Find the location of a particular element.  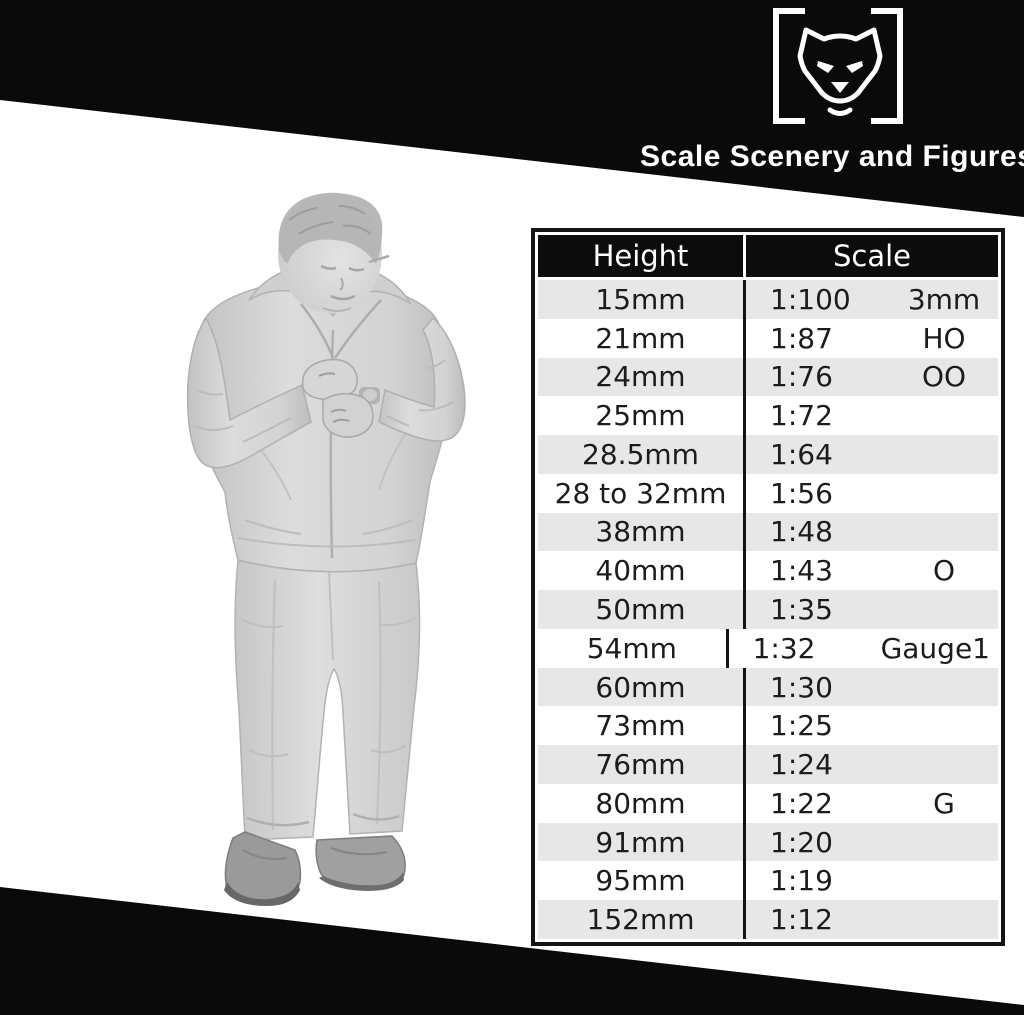

bracket-left-icon is located at coordinates (789, 66).